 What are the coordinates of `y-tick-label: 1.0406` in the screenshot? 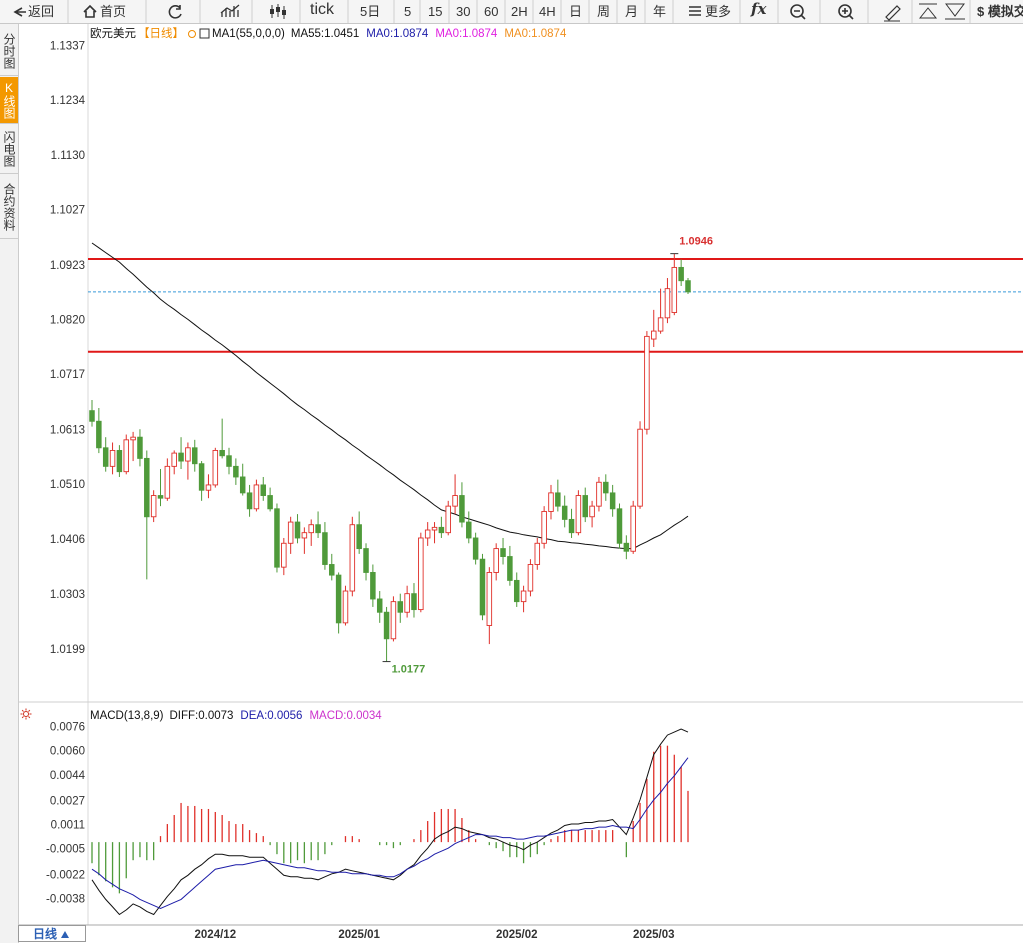 It's located at (67, 540).